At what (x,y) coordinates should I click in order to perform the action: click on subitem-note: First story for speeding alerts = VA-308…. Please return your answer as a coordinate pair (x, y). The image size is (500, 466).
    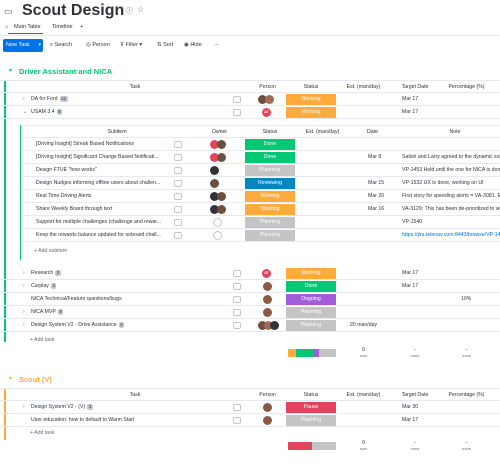
    Looking at the image, I should click on (451, 196).